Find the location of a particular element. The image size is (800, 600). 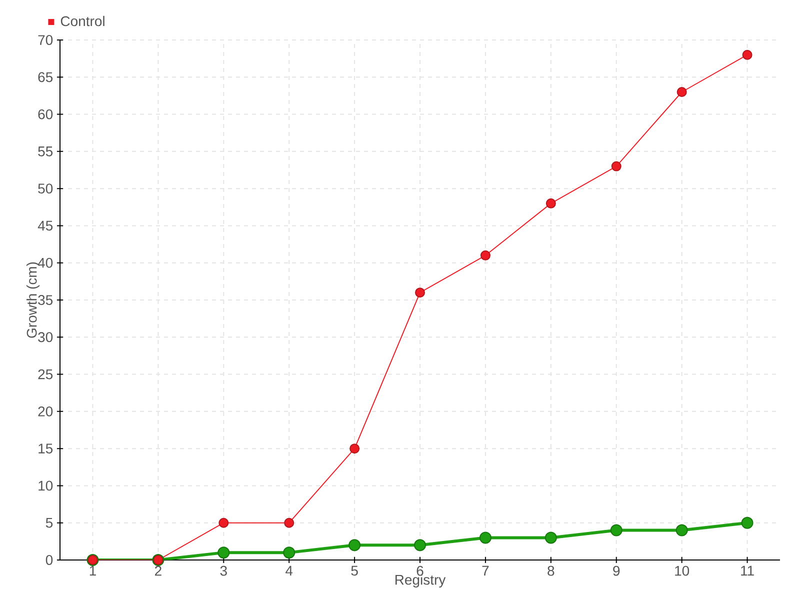

legend-label: Control is located at coordinates (82, 21).